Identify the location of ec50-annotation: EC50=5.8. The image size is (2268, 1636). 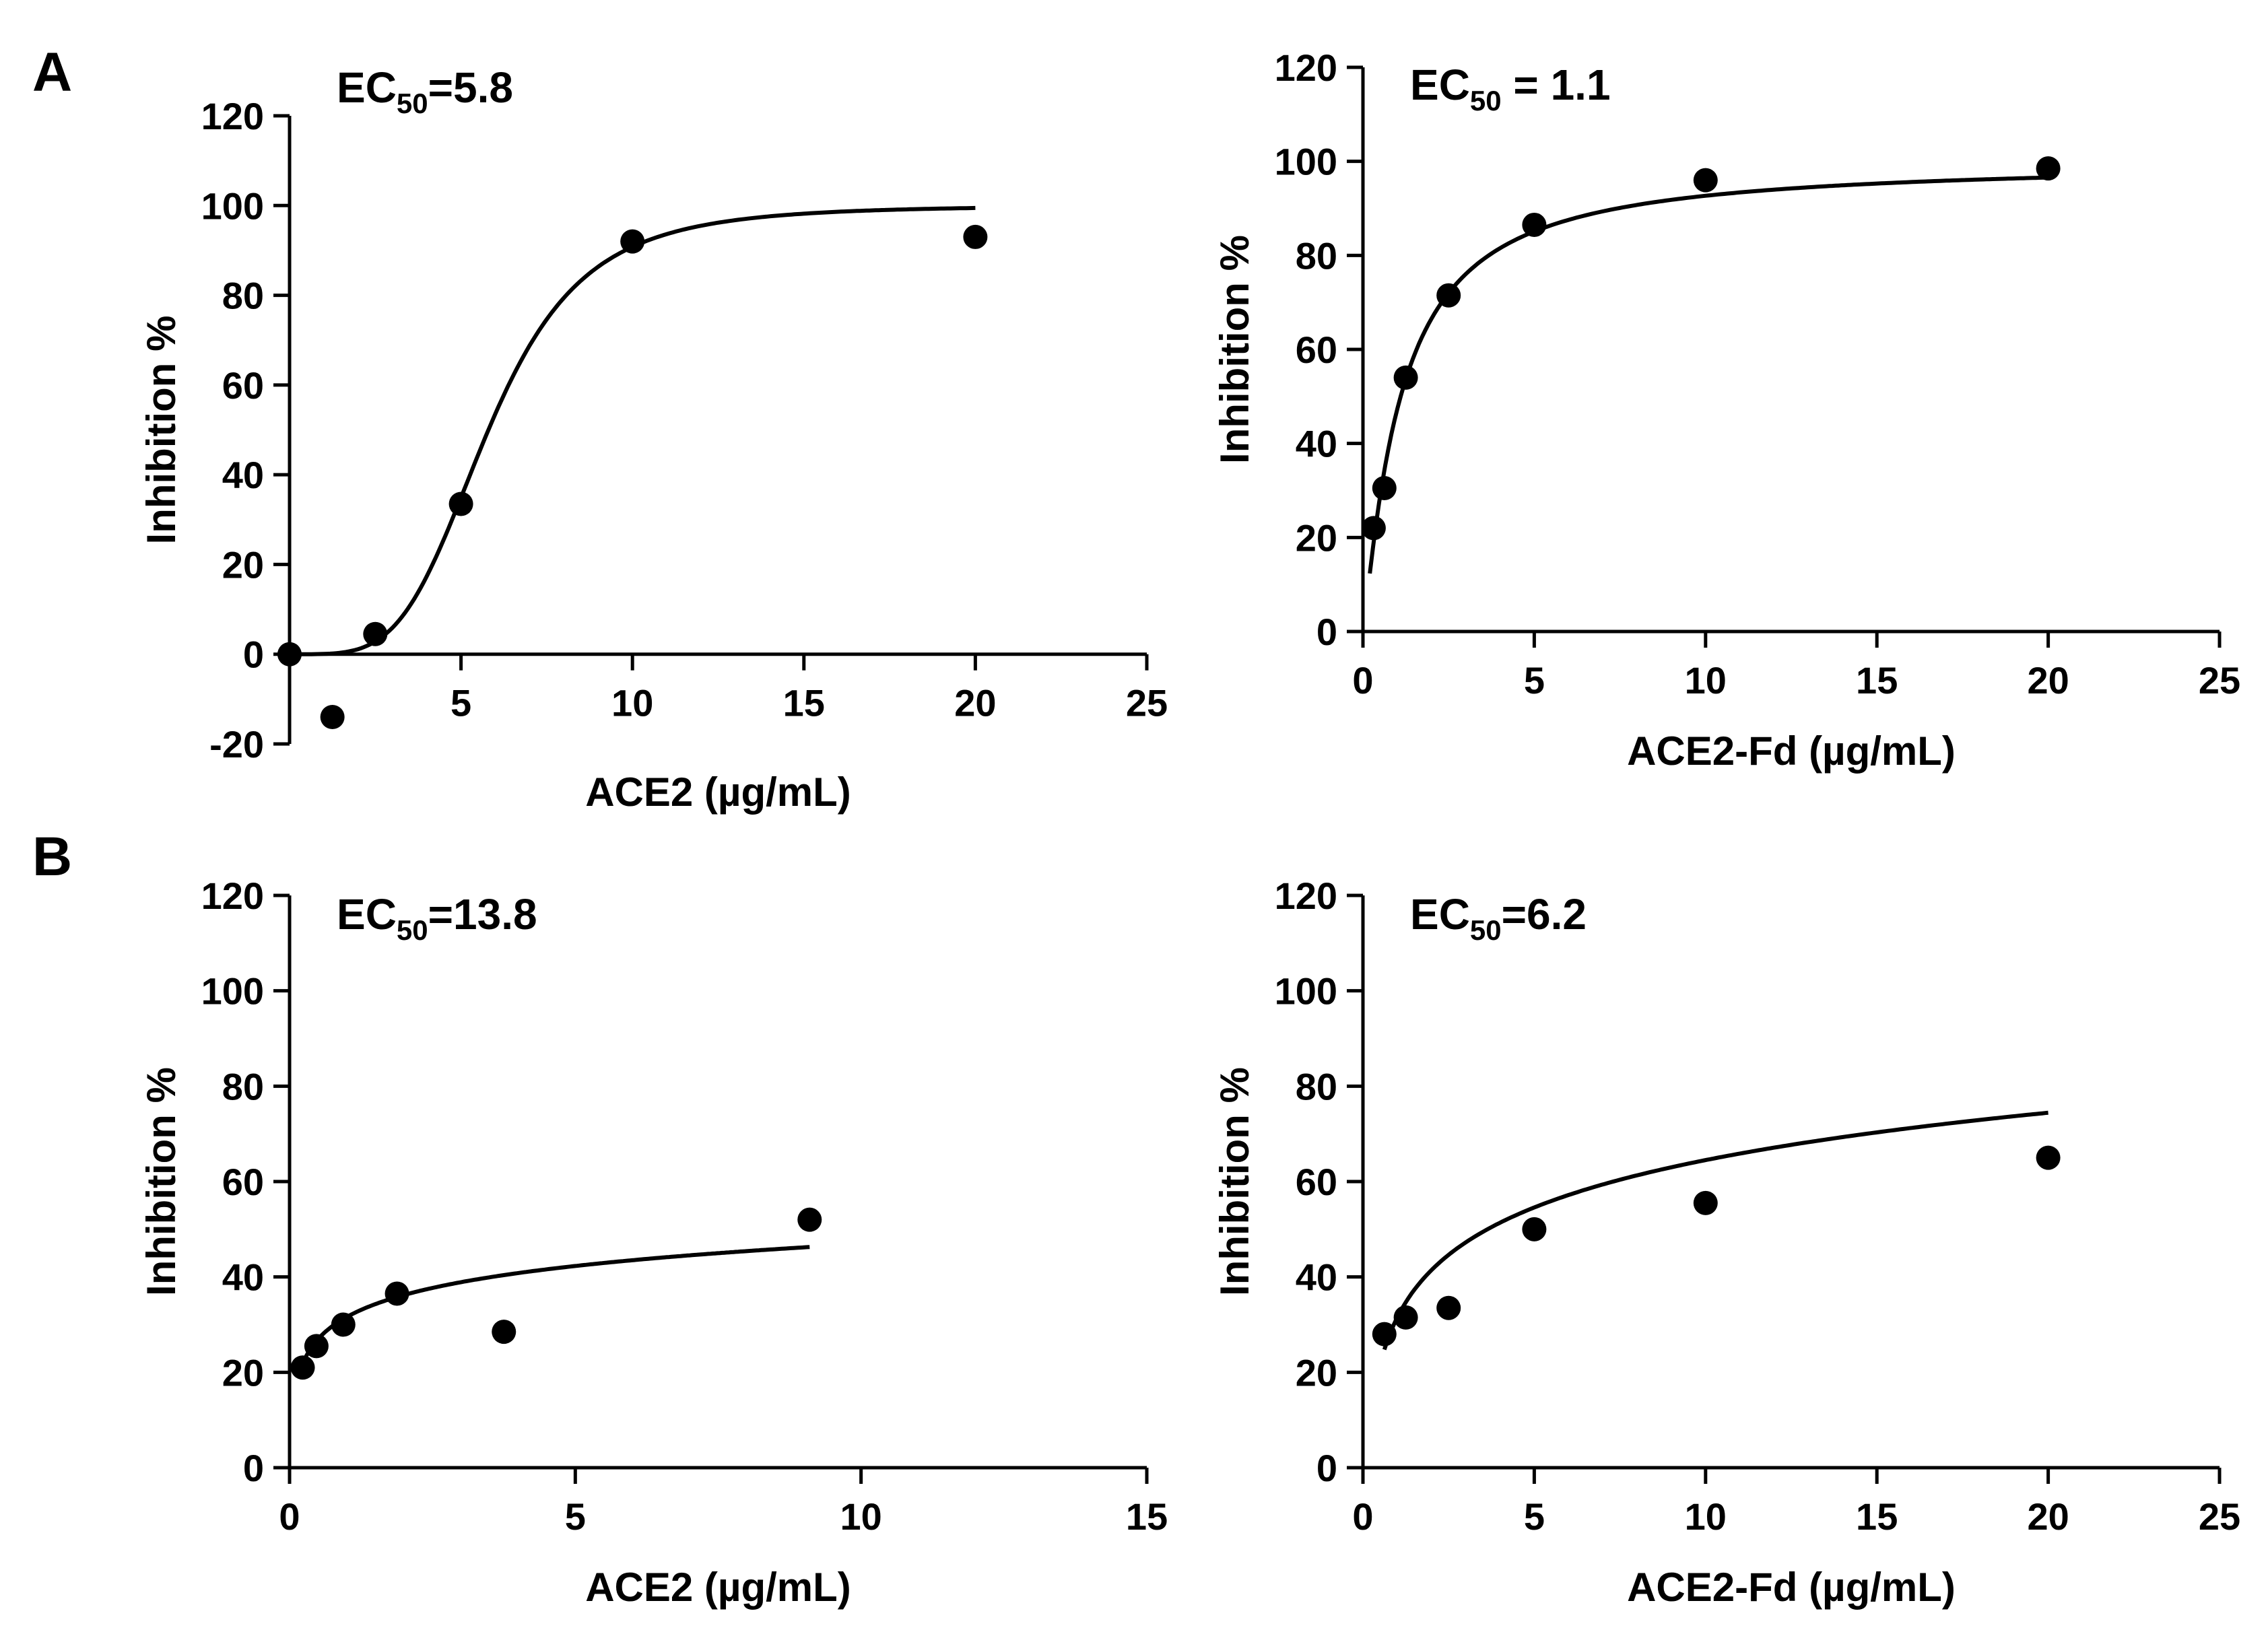
(425, 91).